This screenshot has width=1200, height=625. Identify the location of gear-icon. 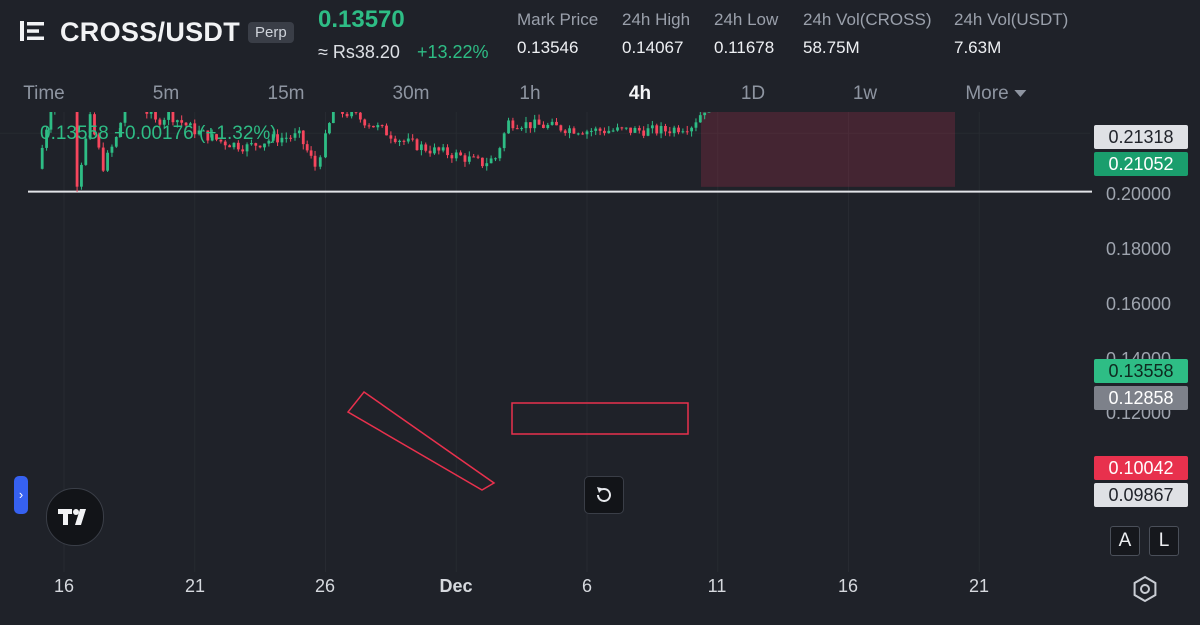
(1145, 589).